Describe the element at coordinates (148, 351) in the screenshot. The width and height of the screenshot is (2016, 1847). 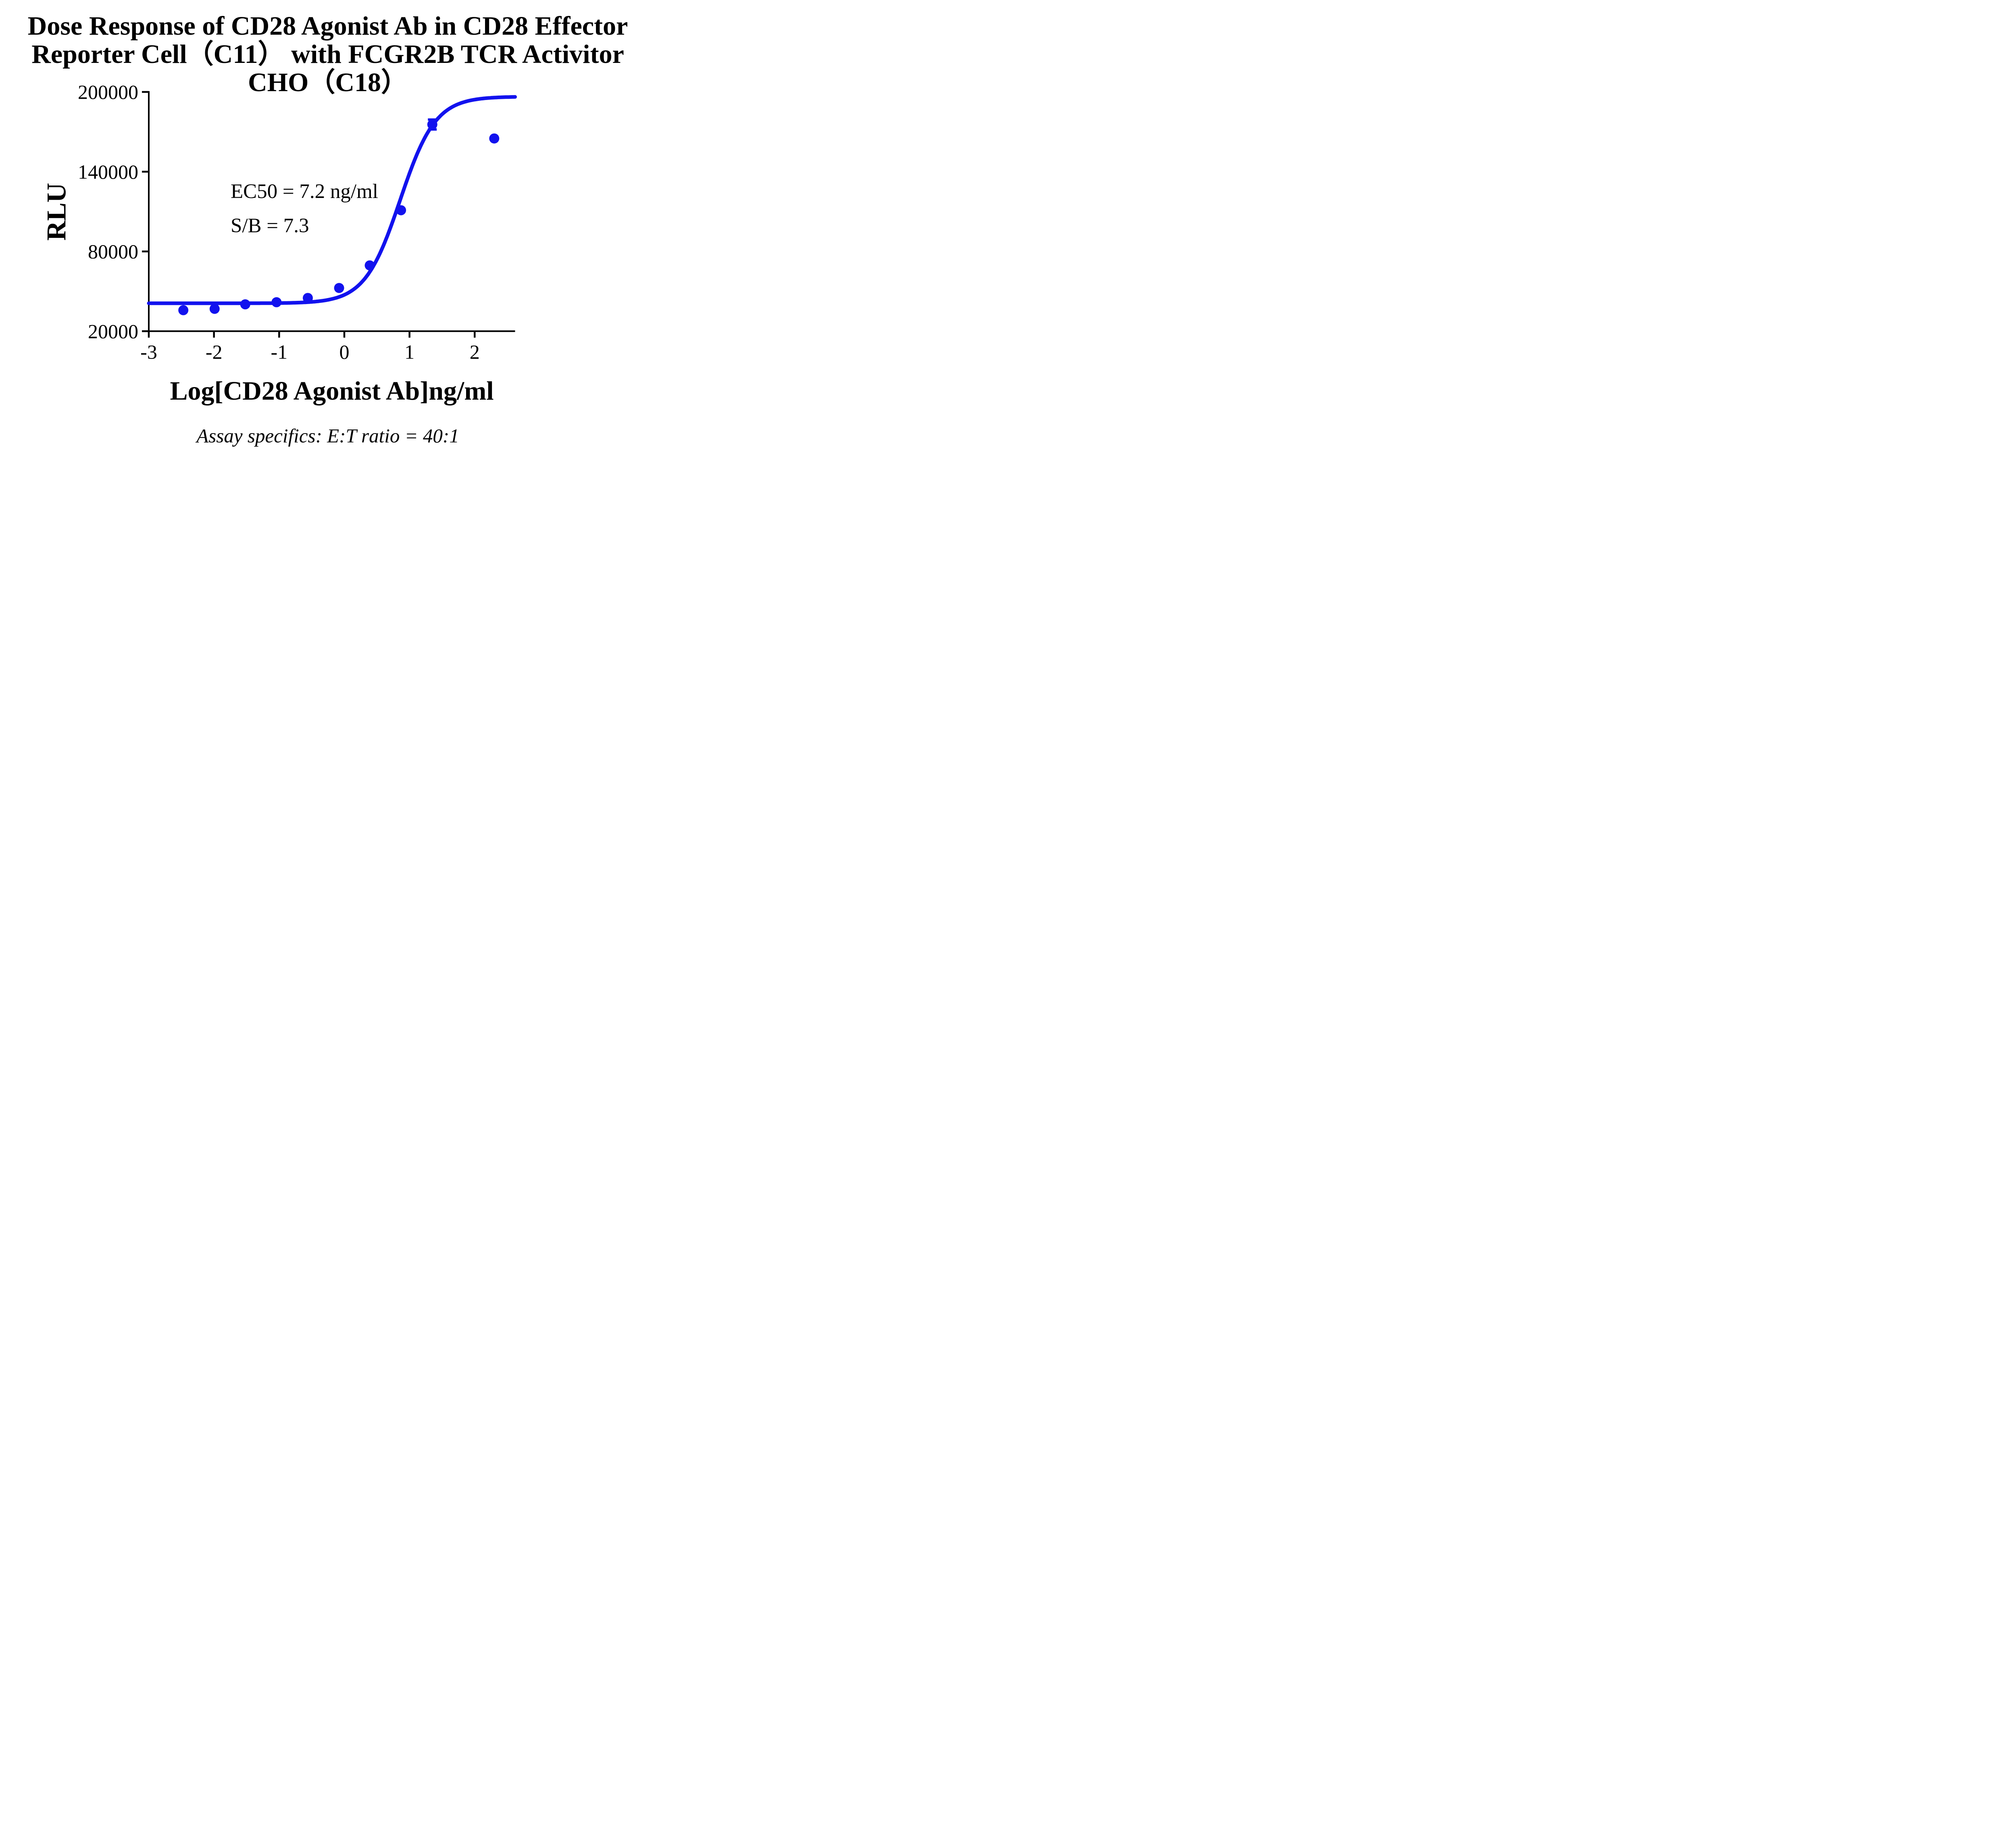
I see `x-tick-label: -3` at that location.